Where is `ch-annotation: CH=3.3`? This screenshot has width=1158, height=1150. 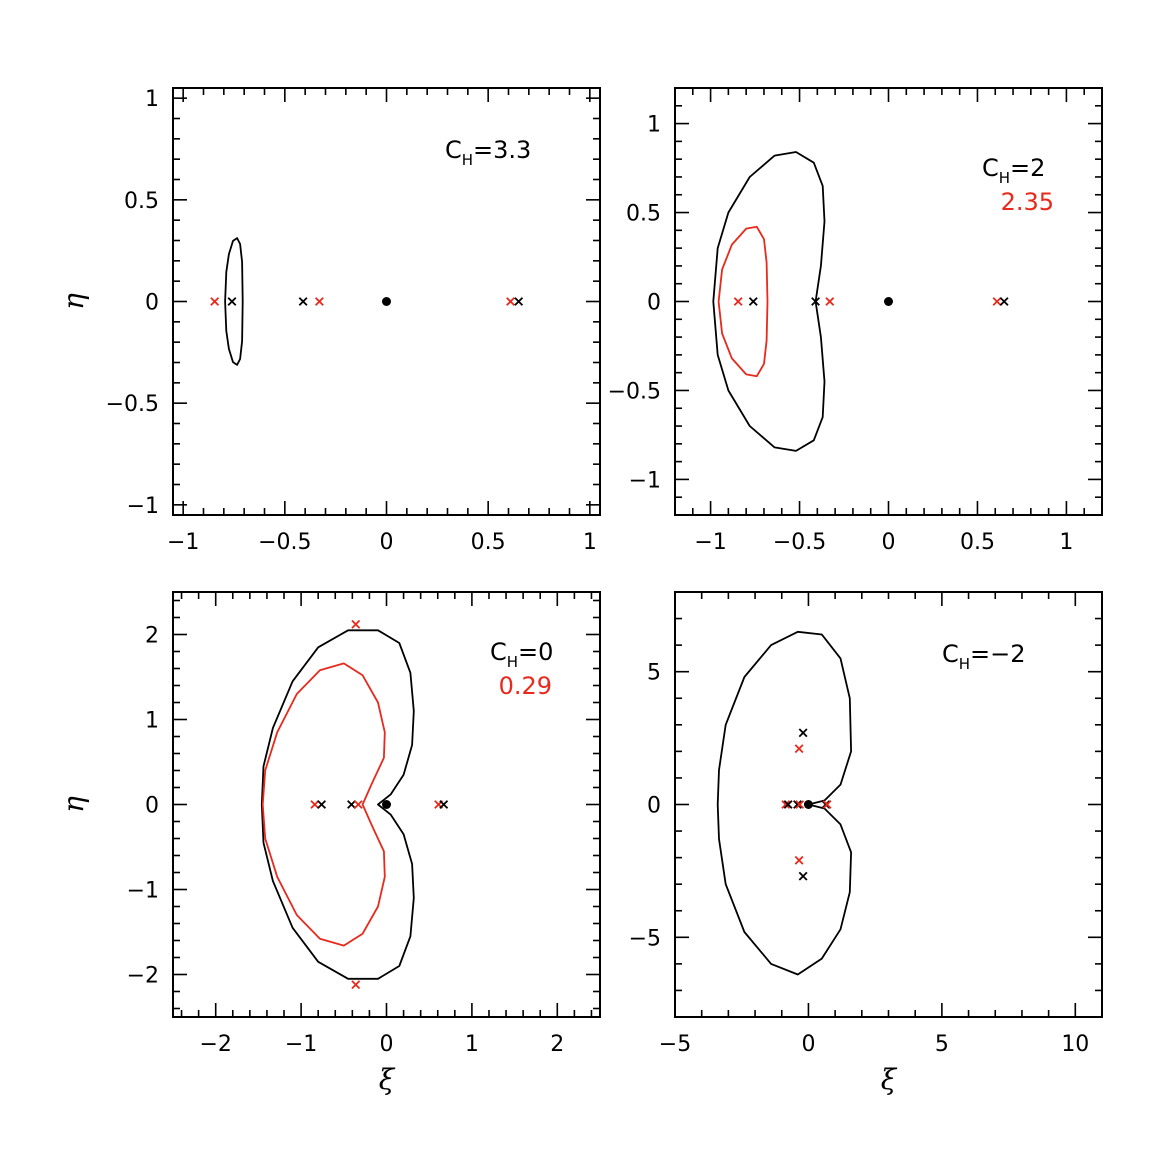
ch-annotation: CH=3.3 is located at coordinates (488, 152).